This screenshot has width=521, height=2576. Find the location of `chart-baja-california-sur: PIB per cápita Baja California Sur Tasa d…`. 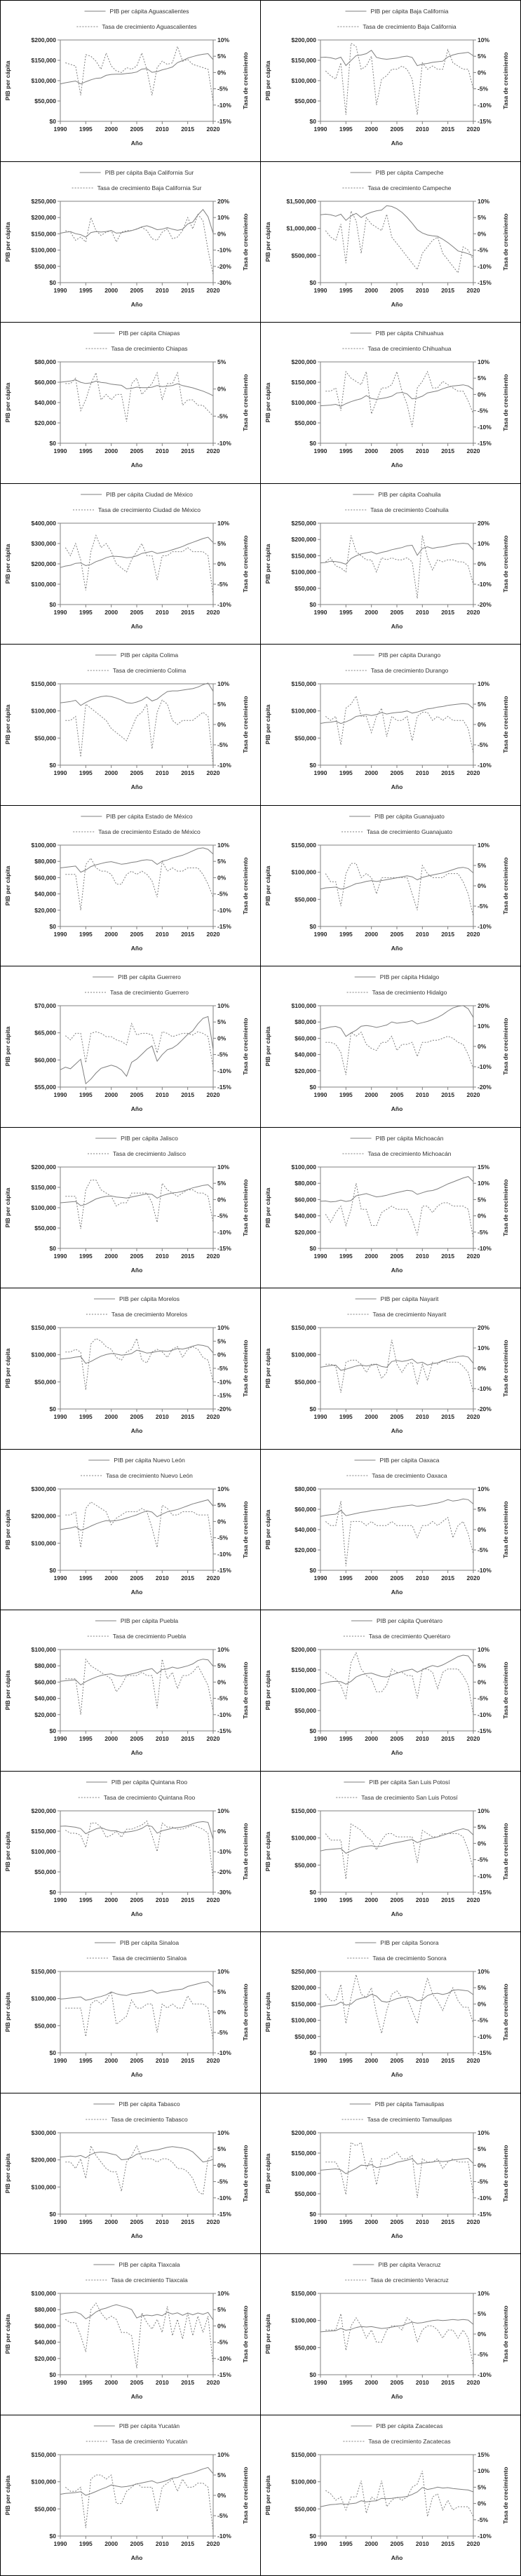

chart-baja-california-sur: PIB per cápita Baja California Sur Tasa d… is located at coordinates (126, 238).